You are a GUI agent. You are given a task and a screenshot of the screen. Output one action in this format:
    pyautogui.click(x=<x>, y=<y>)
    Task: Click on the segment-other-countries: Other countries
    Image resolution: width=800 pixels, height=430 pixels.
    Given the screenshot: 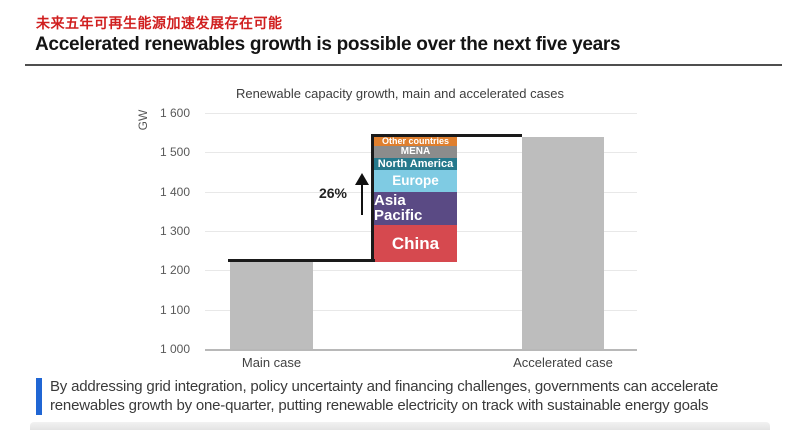 What is the action you would take?
    pyautogui.click(x=415, y=142)
    